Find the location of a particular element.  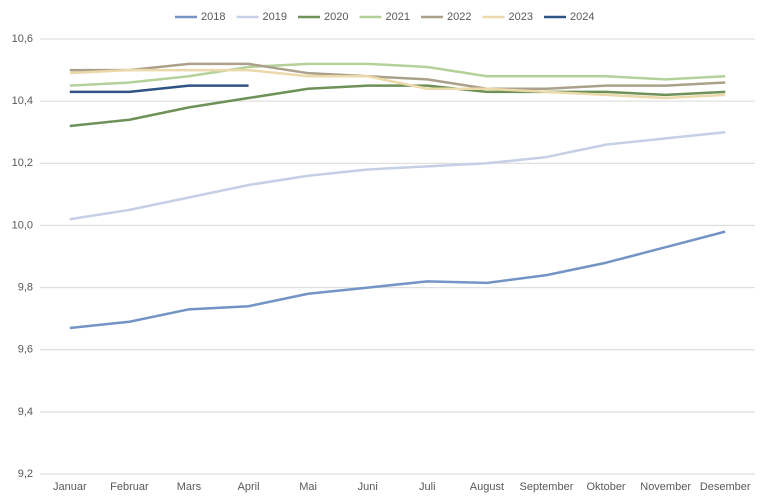

y-tick-label: 9,8 is located at coordinates (25, 287).